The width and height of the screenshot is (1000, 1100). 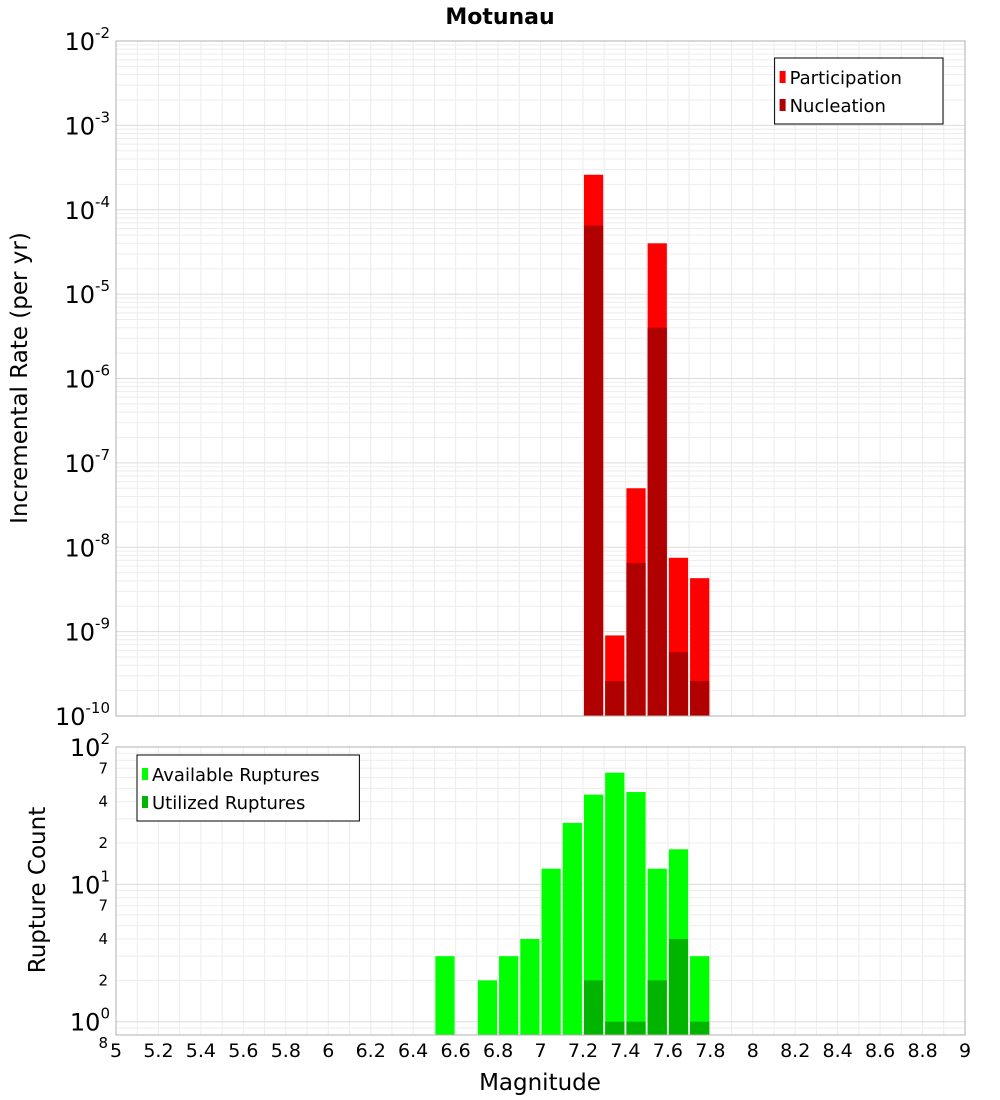 I want to click on rate-legend-label: Participation, so click(x=846, y=78).